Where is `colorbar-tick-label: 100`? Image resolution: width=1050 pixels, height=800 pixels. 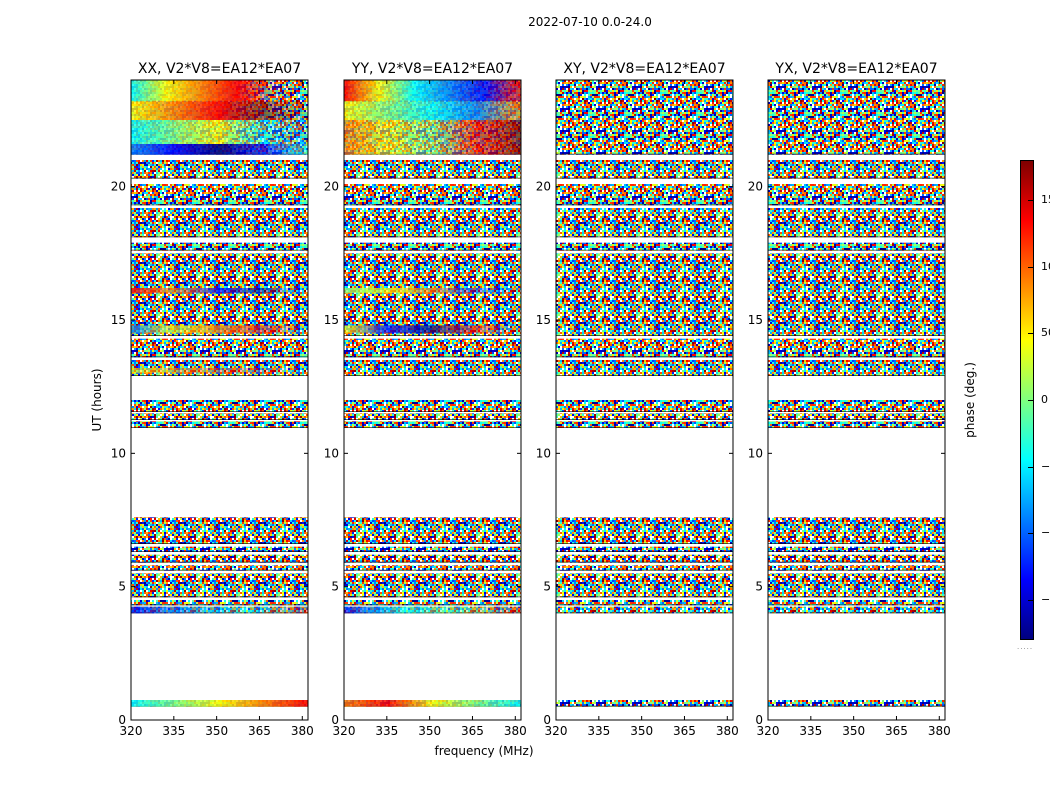 colorbar-tick-label: 100 is located at coordinates (1045, 266).